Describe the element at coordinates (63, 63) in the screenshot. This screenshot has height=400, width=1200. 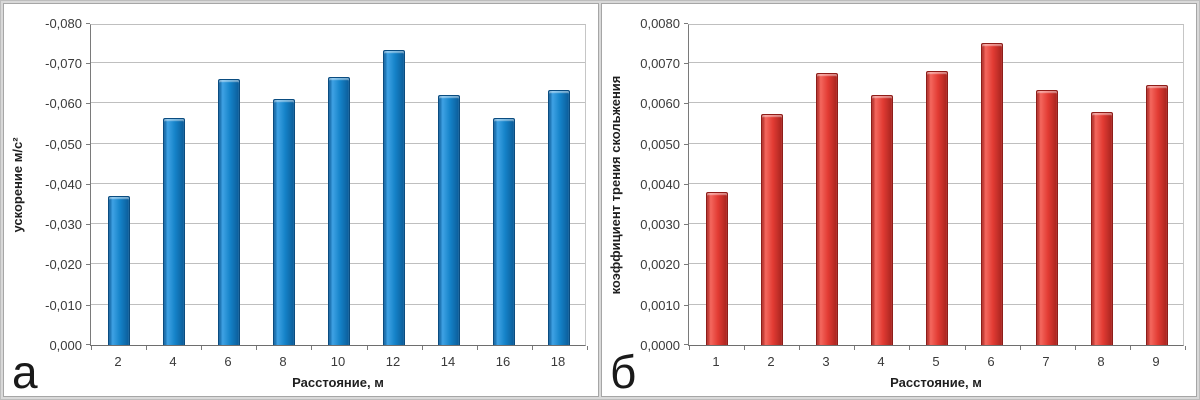
I see `y-axis-tick-label: -0,070` at that location.